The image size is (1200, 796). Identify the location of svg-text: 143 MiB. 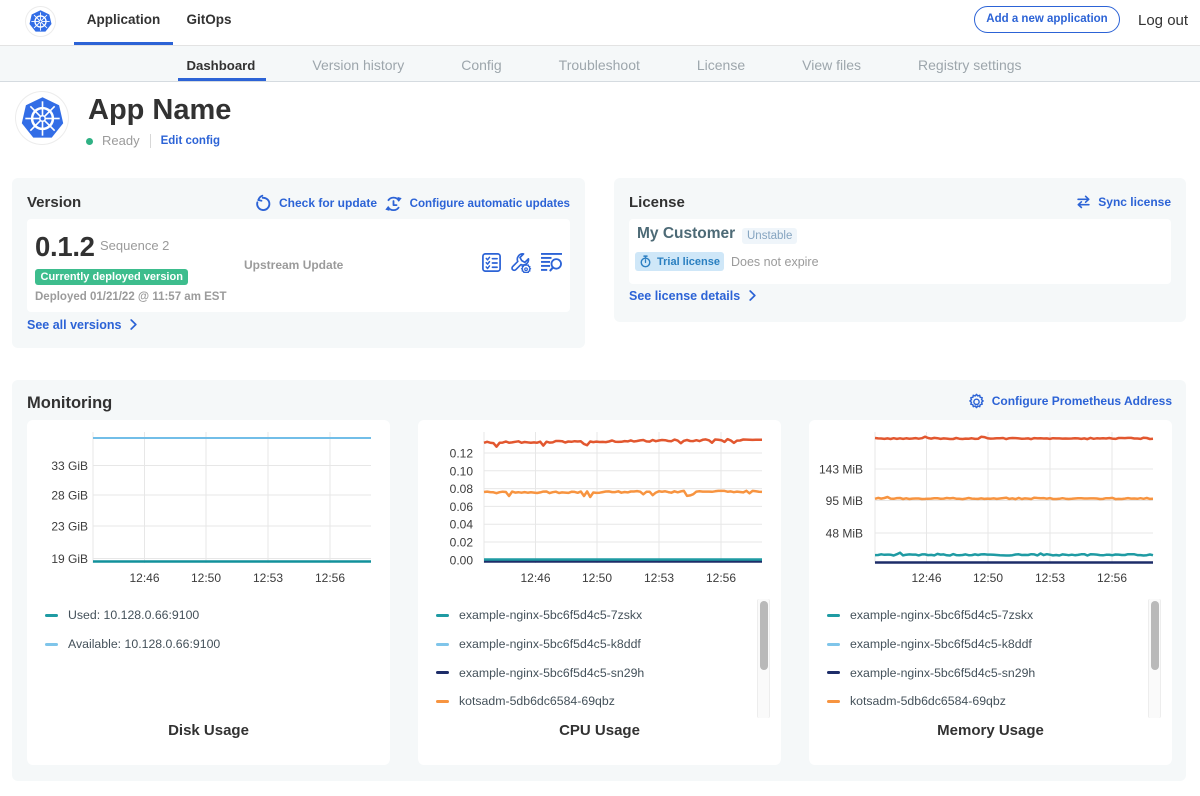
(841, 470).